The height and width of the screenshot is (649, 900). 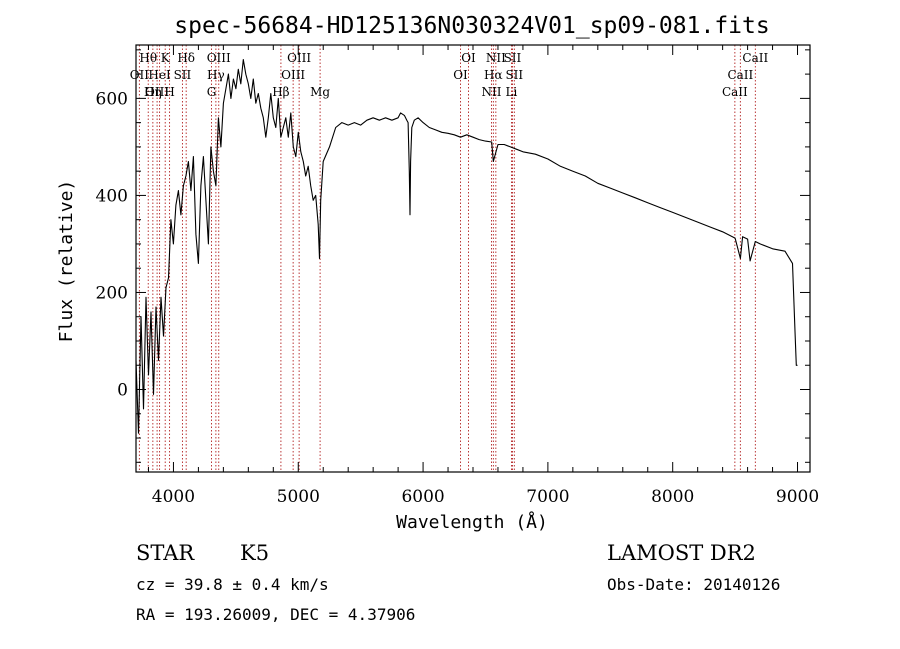 What do you see at coordinates (112, 99) in the screenshot?
I see `y-tick-label: 600` at bounding box center [112, 99].